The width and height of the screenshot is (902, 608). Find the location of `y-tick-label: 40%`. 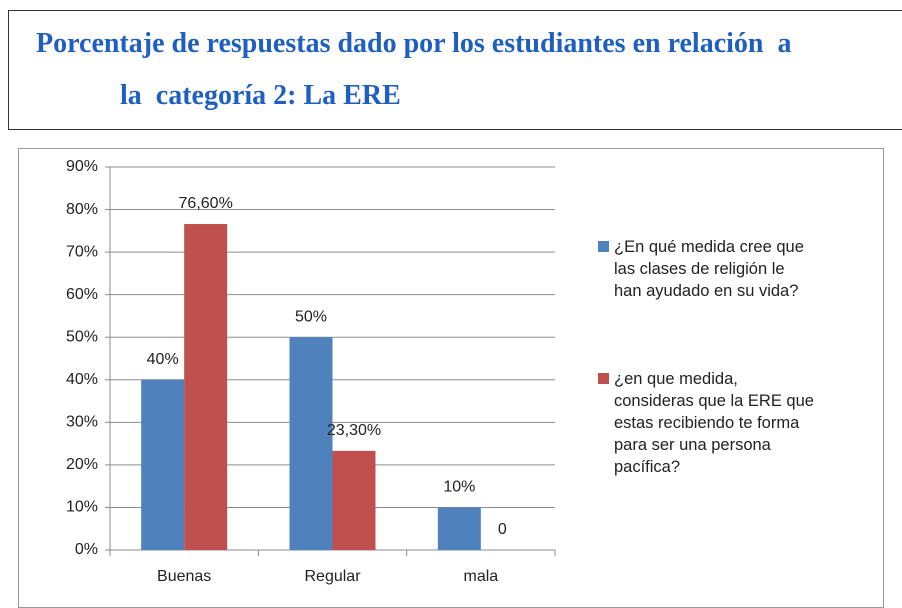

y-tick-label: 40% is located at coordinates (82, 379).